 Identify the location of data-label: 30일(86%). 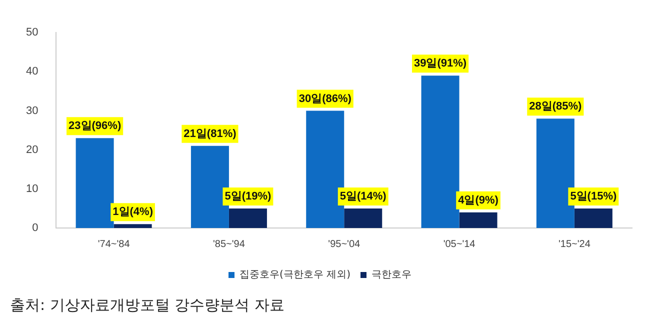
(325, 98).